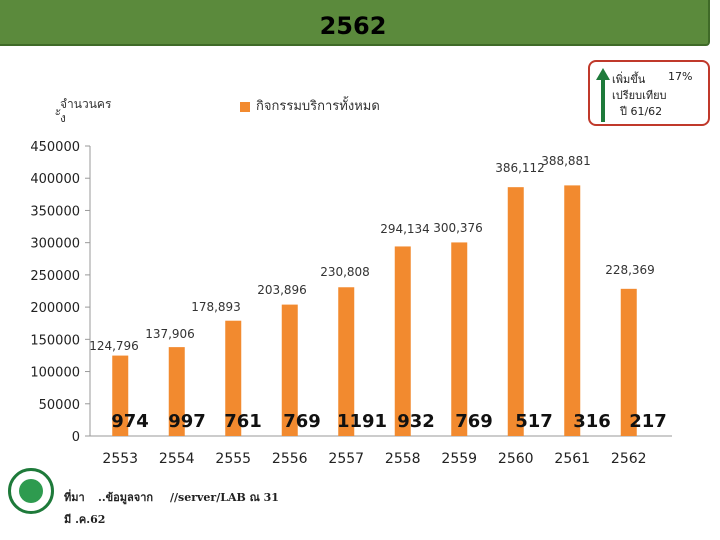  What do you see at coordinates (86, 111) in the screenshot?
I see `y-axis-label: จำนวนคร ั้ง` at bounding box center [86, 111].